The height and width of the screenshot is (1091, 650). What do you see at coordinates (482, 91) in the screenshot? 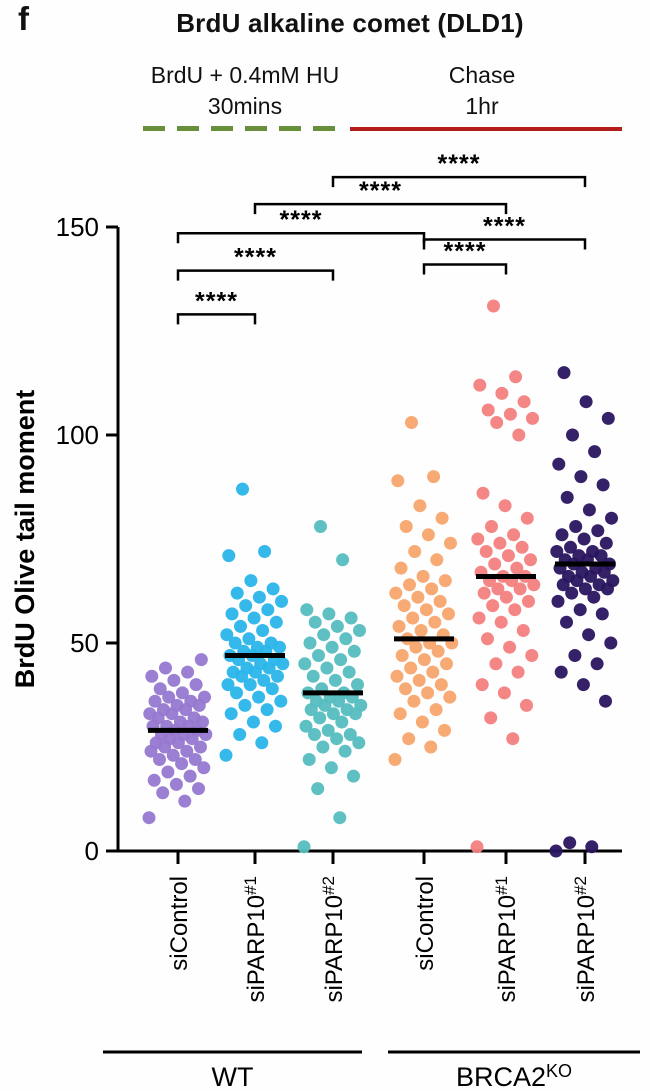
I see `treatment-phase2-label: Chase 1hr` at bounding box center [482, 91].